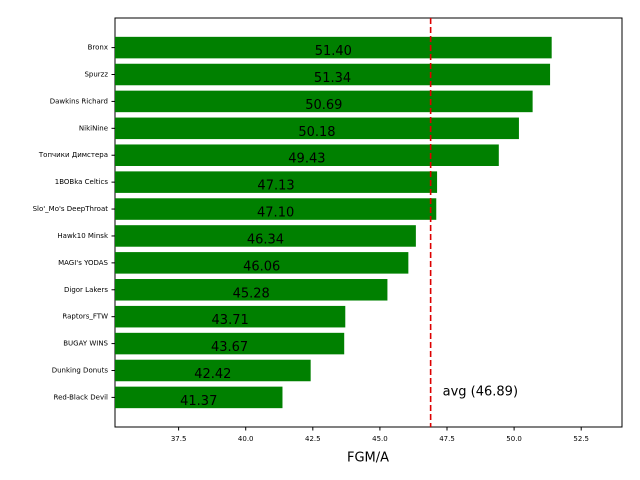 This screenshot has width=640, height=480. Describe the element at coordinates (86, 290) in the screenshot. I see `y-tick-label: Digor Lakers` at that location.